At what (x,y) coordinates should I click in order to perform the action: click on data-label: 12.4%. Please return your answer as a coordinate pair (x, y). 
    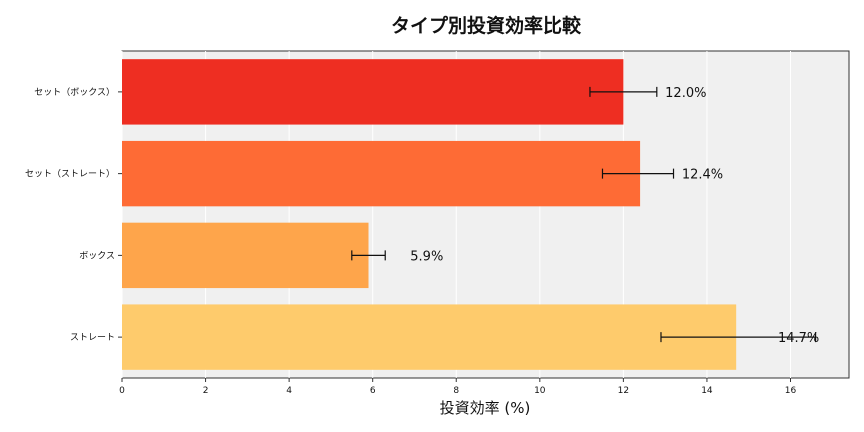
    Looking at the image, I should click on (702, 175).